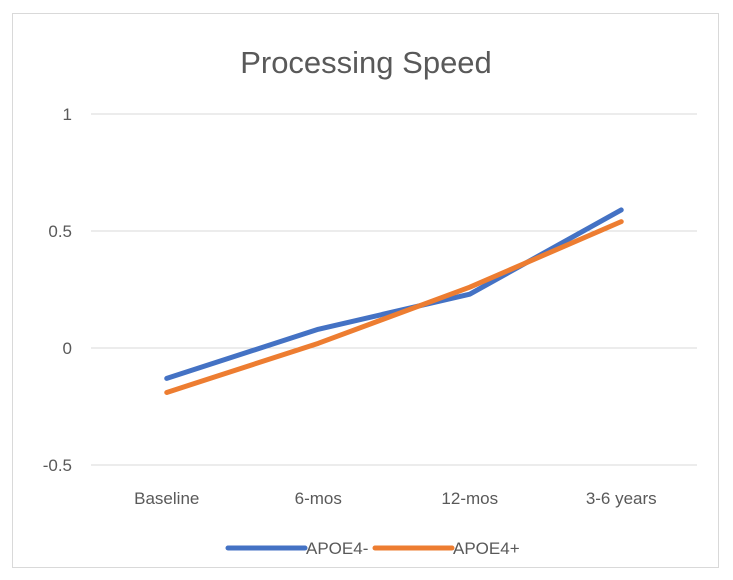  I want to click on legend: APOE4- APOE4+, so click(372, 548).